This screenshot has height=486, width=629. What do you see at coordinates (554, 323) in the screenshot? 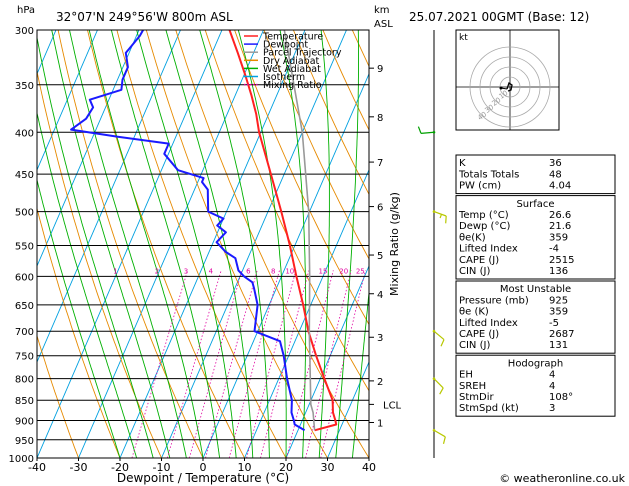
I see `index-value: -5` at bounding box center [554, 323].